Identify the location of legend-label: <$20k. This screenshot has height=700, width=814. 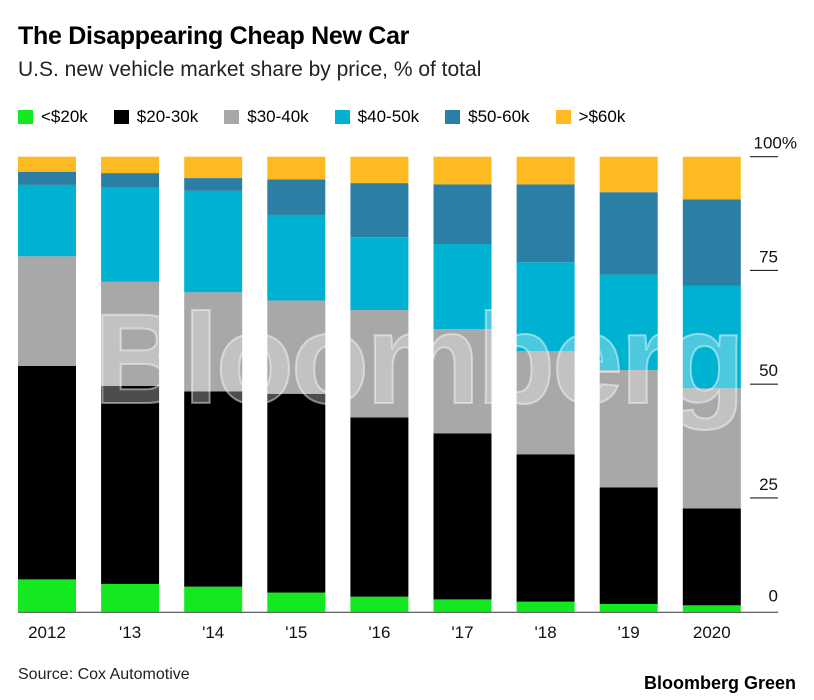
(64, 116).